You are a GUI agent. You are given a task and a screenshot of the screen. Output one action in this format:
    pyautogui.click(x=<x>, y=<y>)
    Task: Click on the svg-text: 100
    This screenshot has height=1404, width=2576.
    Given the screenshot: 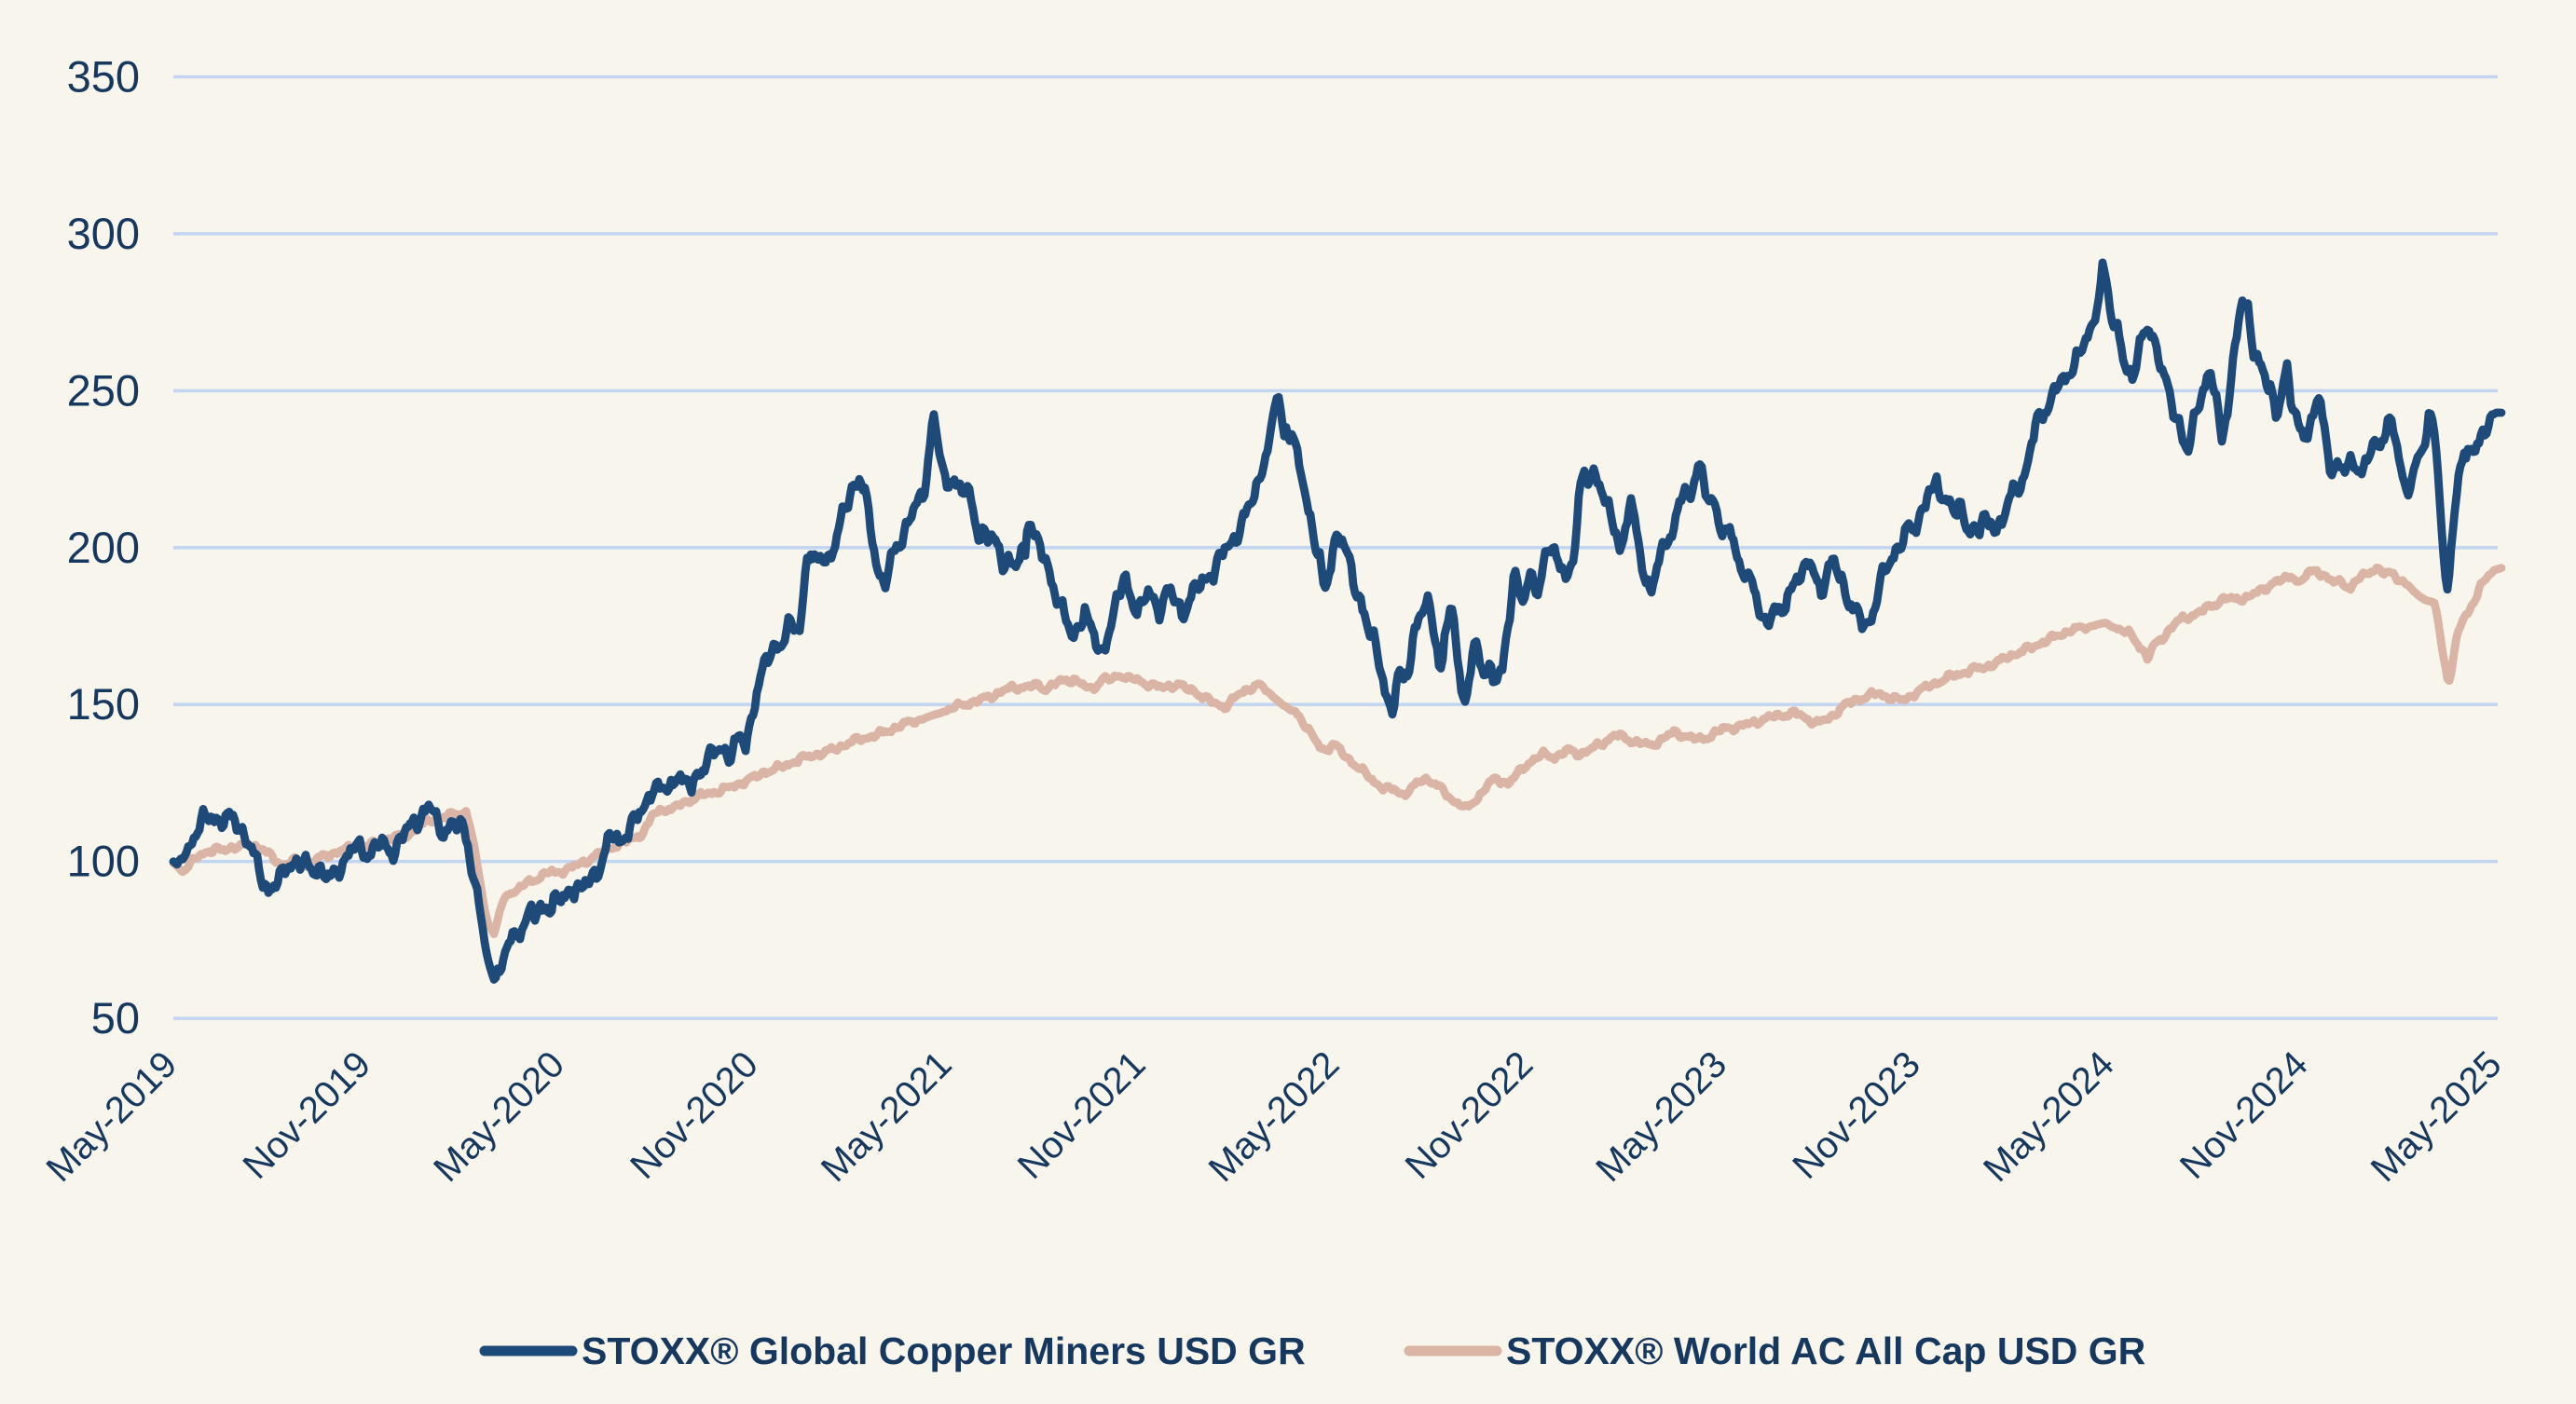 What is the action you would take?
    pyautogui.click(x=103, y=861)
    